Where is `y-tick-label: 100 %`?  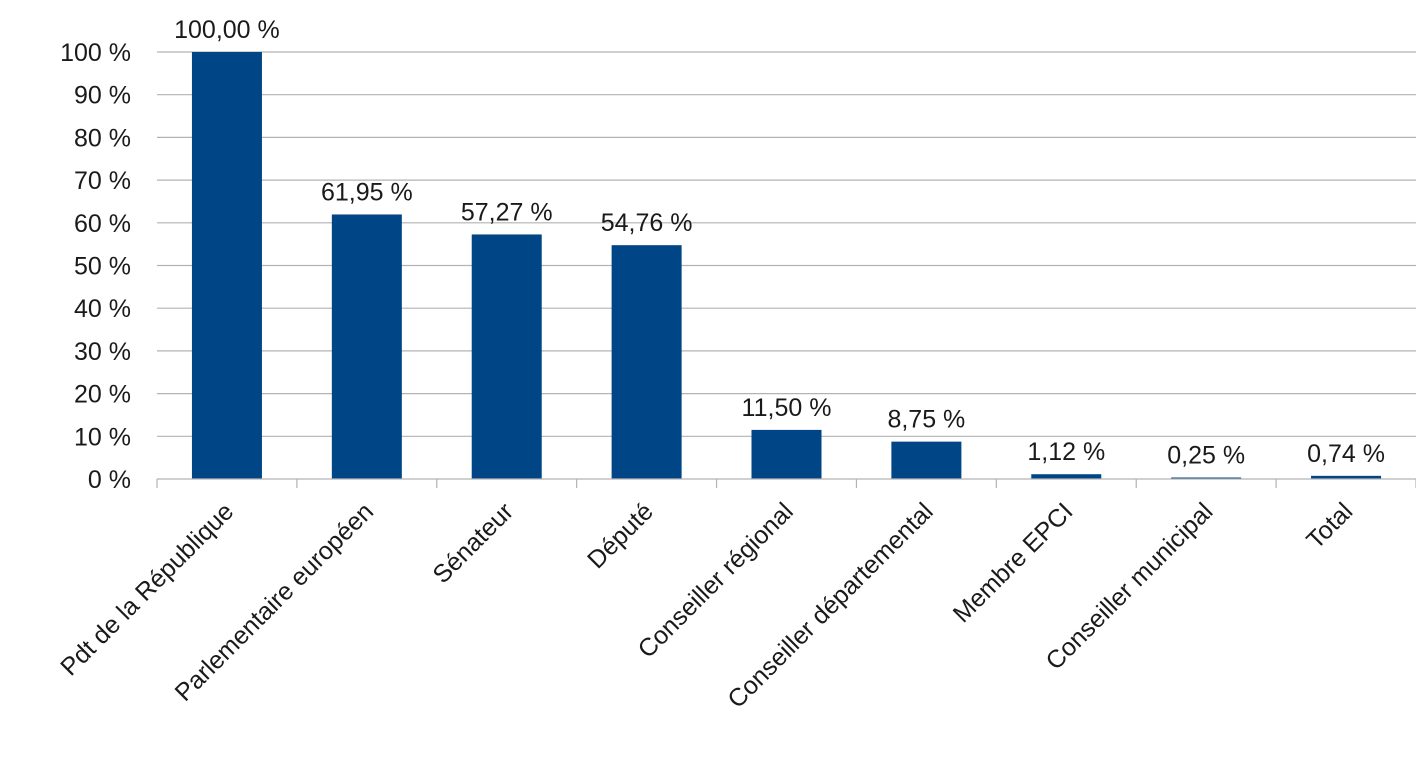
y-tick-label: 100 % is located at coordinates (95, 53).